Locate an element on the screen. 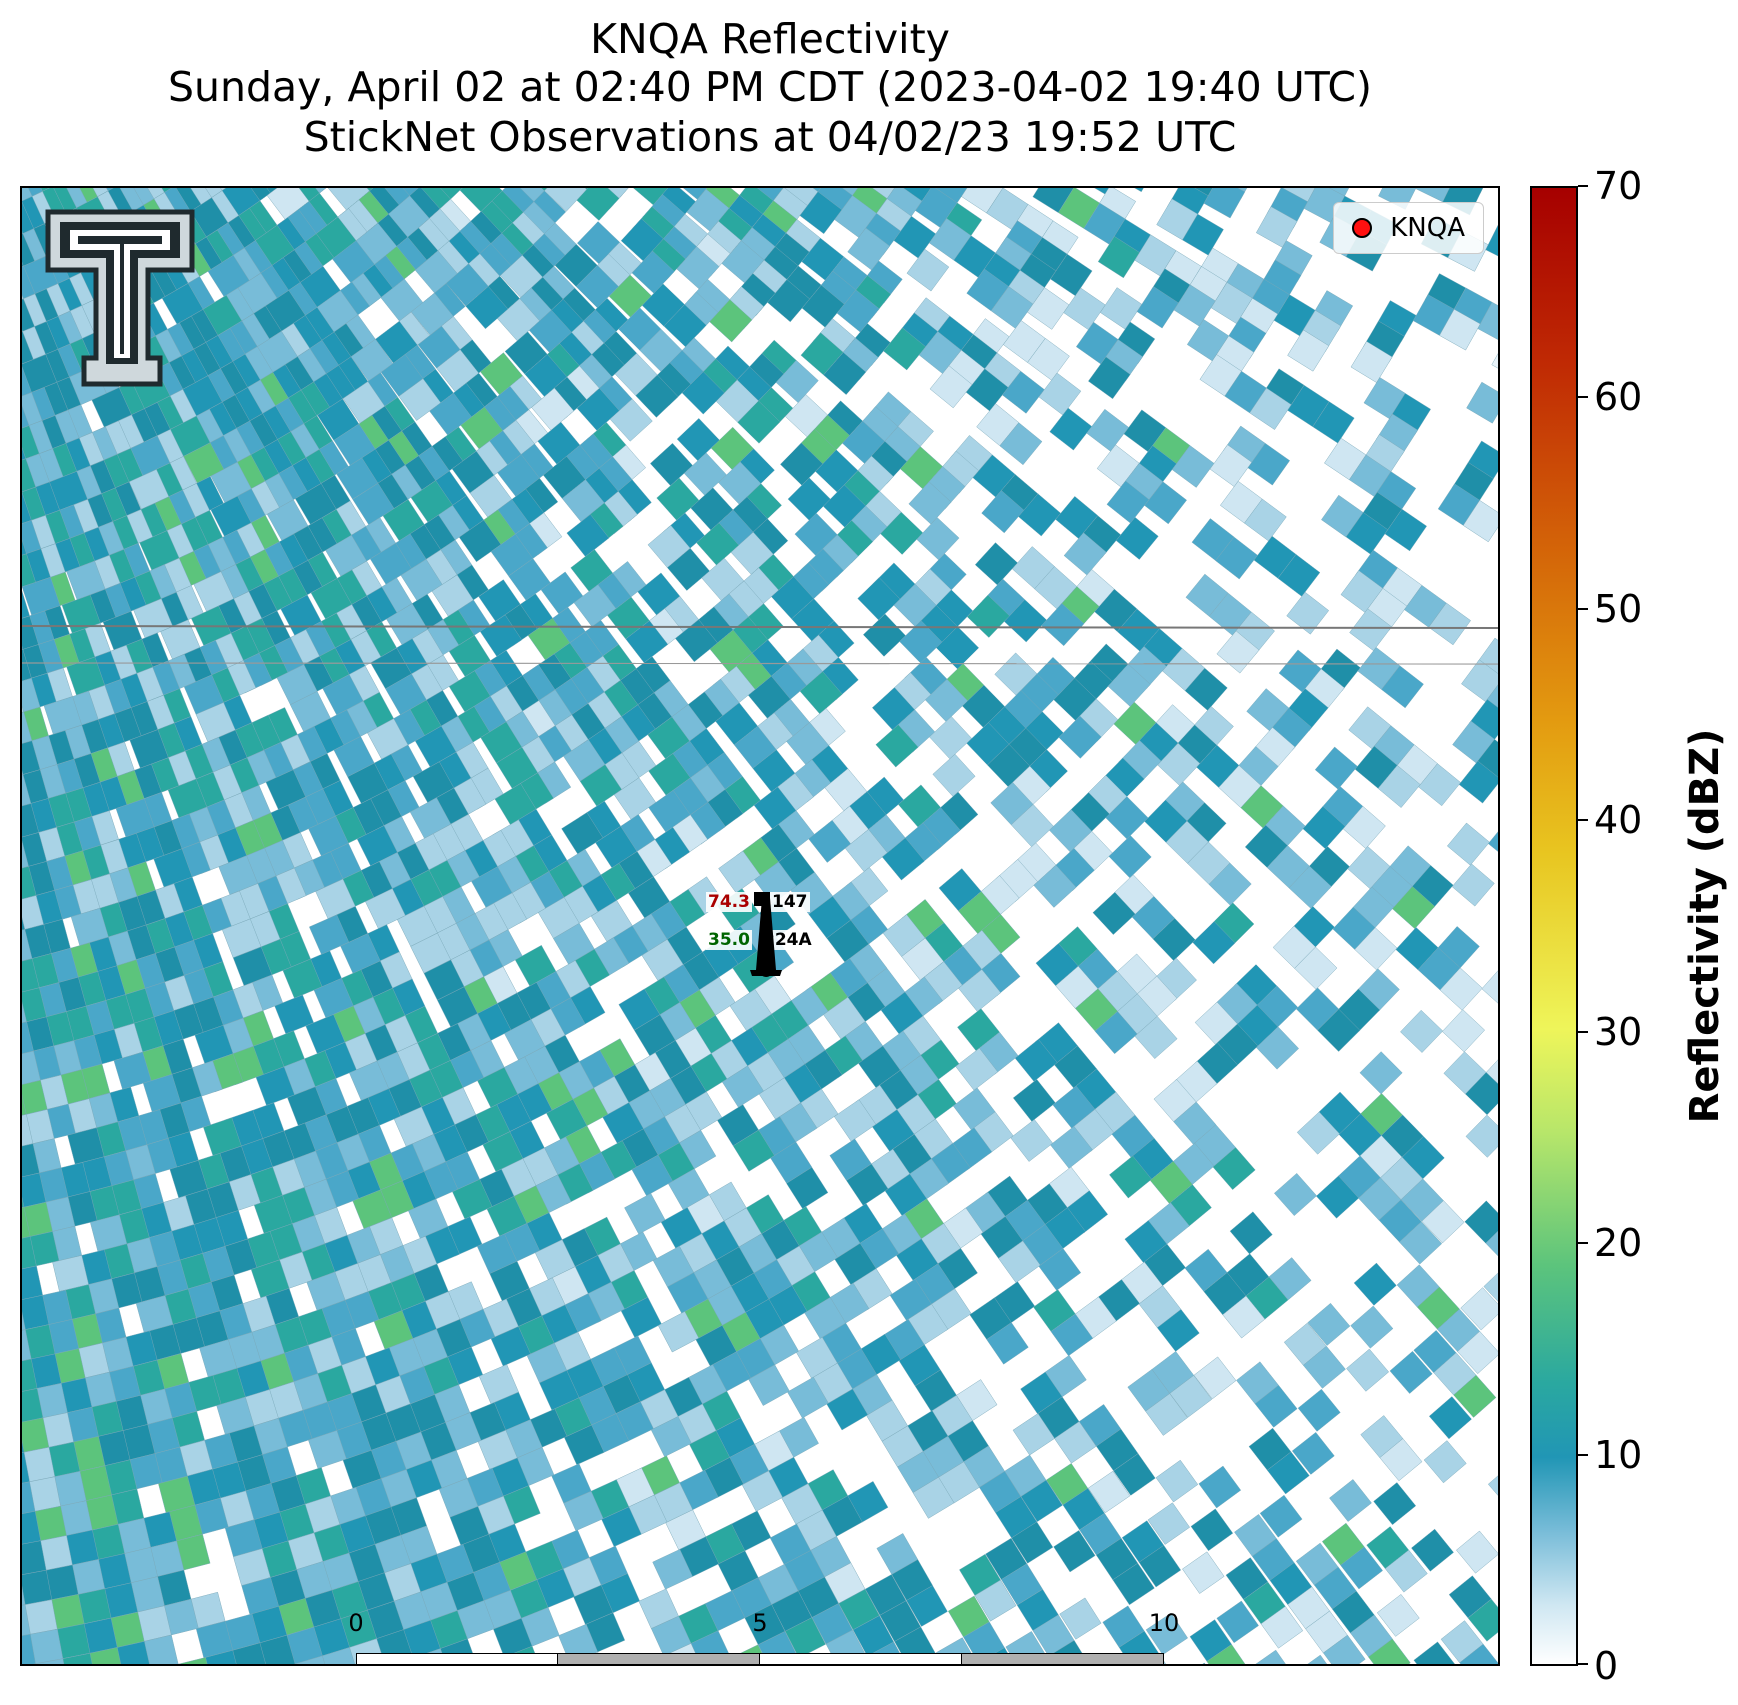 The height and width of the screenshot is (1705, 1738). colorbar-tick-label: 70 is located at coordinates (1618, 186).